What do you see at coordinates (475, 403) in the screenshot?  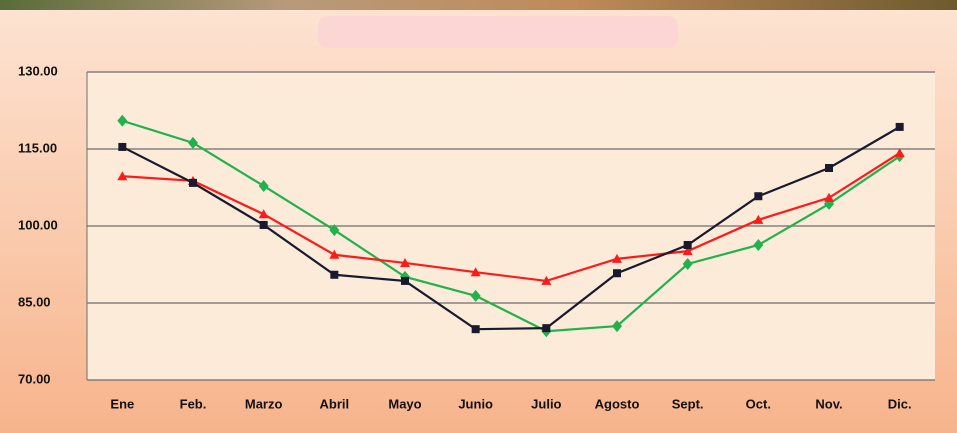 I see `x-tick-label: Junio` at bounding box center [475, 403].